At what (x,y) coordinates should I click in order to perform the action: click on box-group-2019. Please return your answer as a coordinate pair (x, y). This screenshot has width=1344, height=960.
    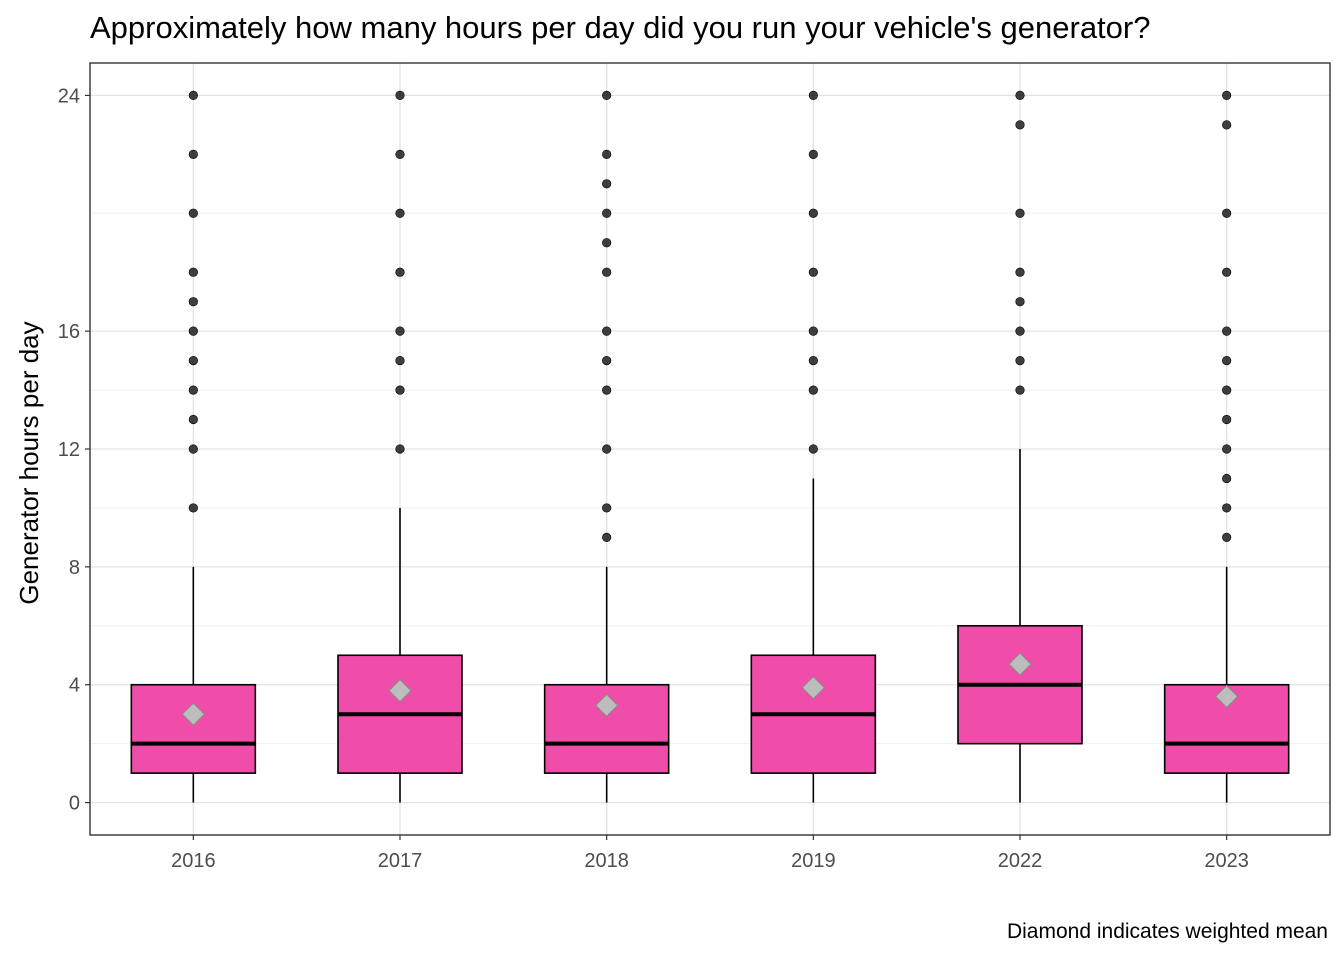
    Looking at the image, I should click on (813, 446).